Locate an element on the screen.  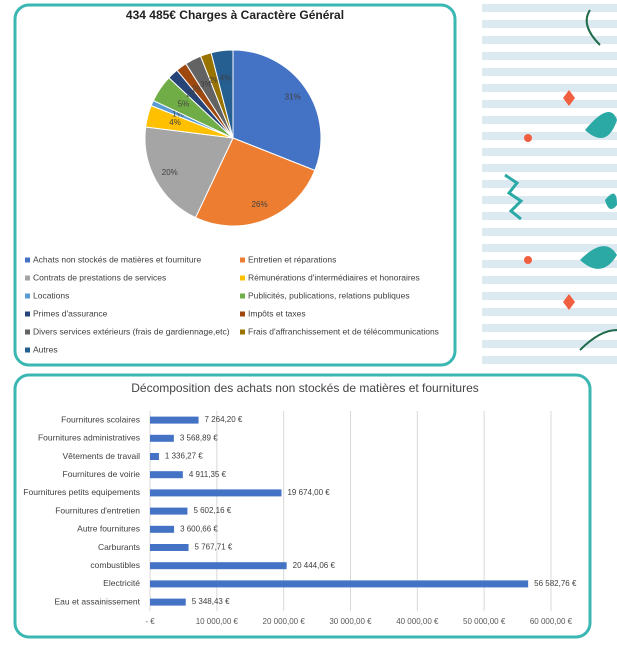
slice-label: 3% is located at coordinates (206, 84).